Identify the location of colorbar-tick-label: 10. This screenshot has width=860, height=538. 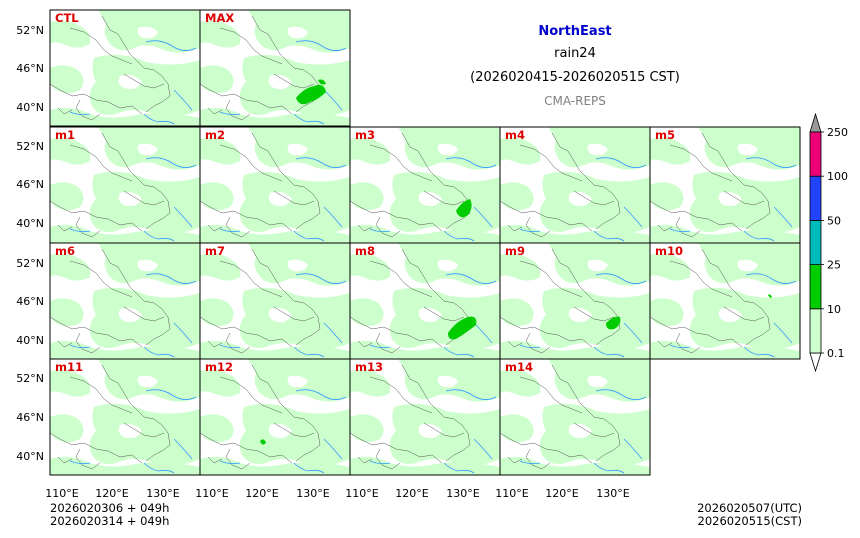
(834, 309).